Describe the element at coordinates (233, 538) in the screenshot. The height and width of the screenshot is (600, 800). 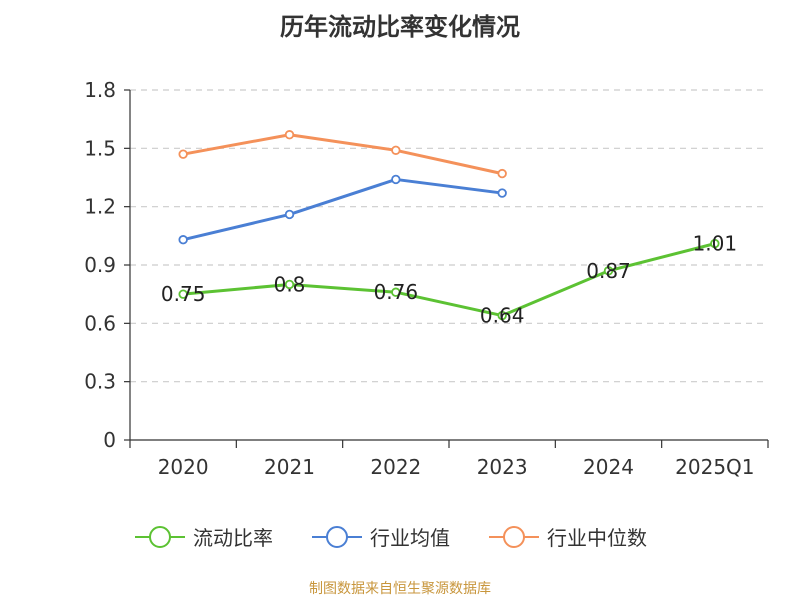
I see `legend-label: 流动比率` at that location.